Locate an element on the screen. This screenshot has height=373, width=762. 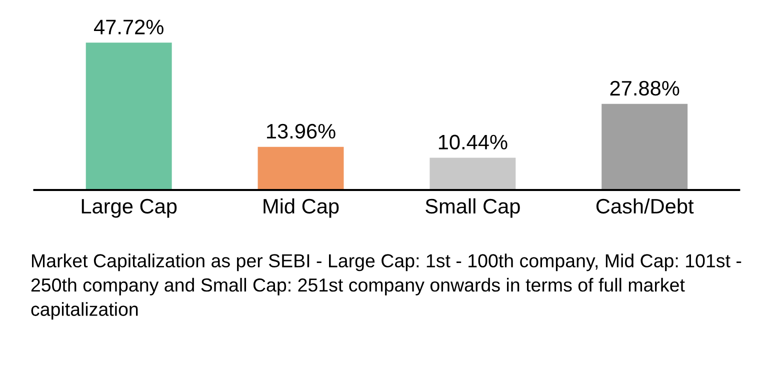
x-tick-label: Small Cap is located at coordinates (473, 208).